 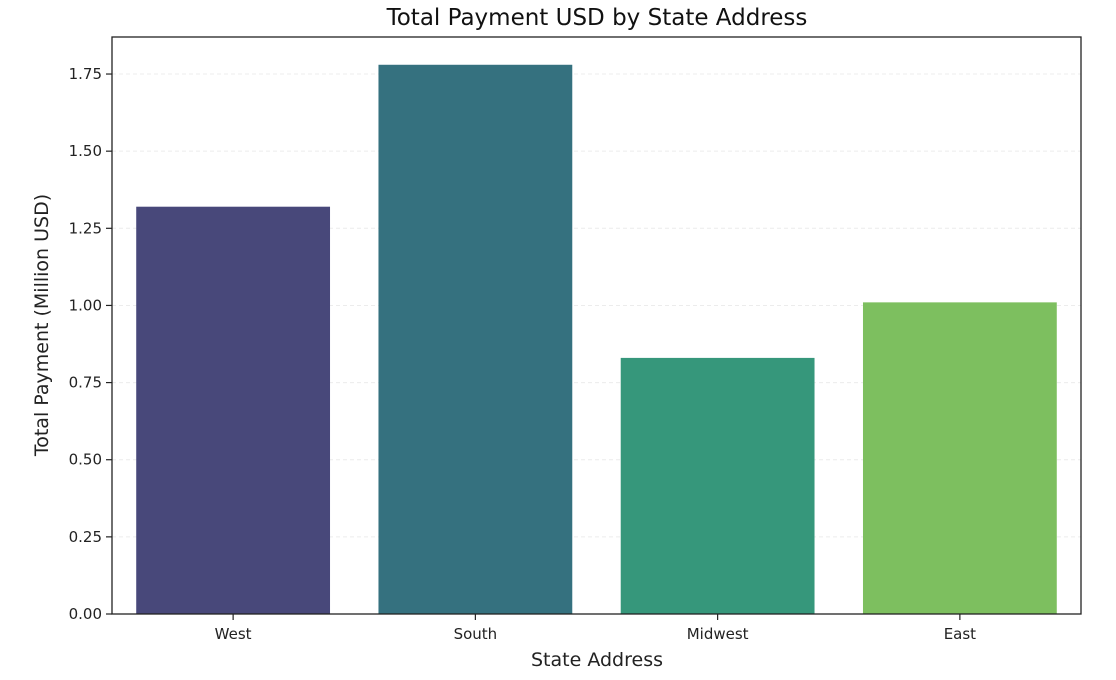 I want to click on y-axis: 0.00 0.25 0.50 0.75 1.00 1.25 1.50 1.75, so click(x=90, y=344).